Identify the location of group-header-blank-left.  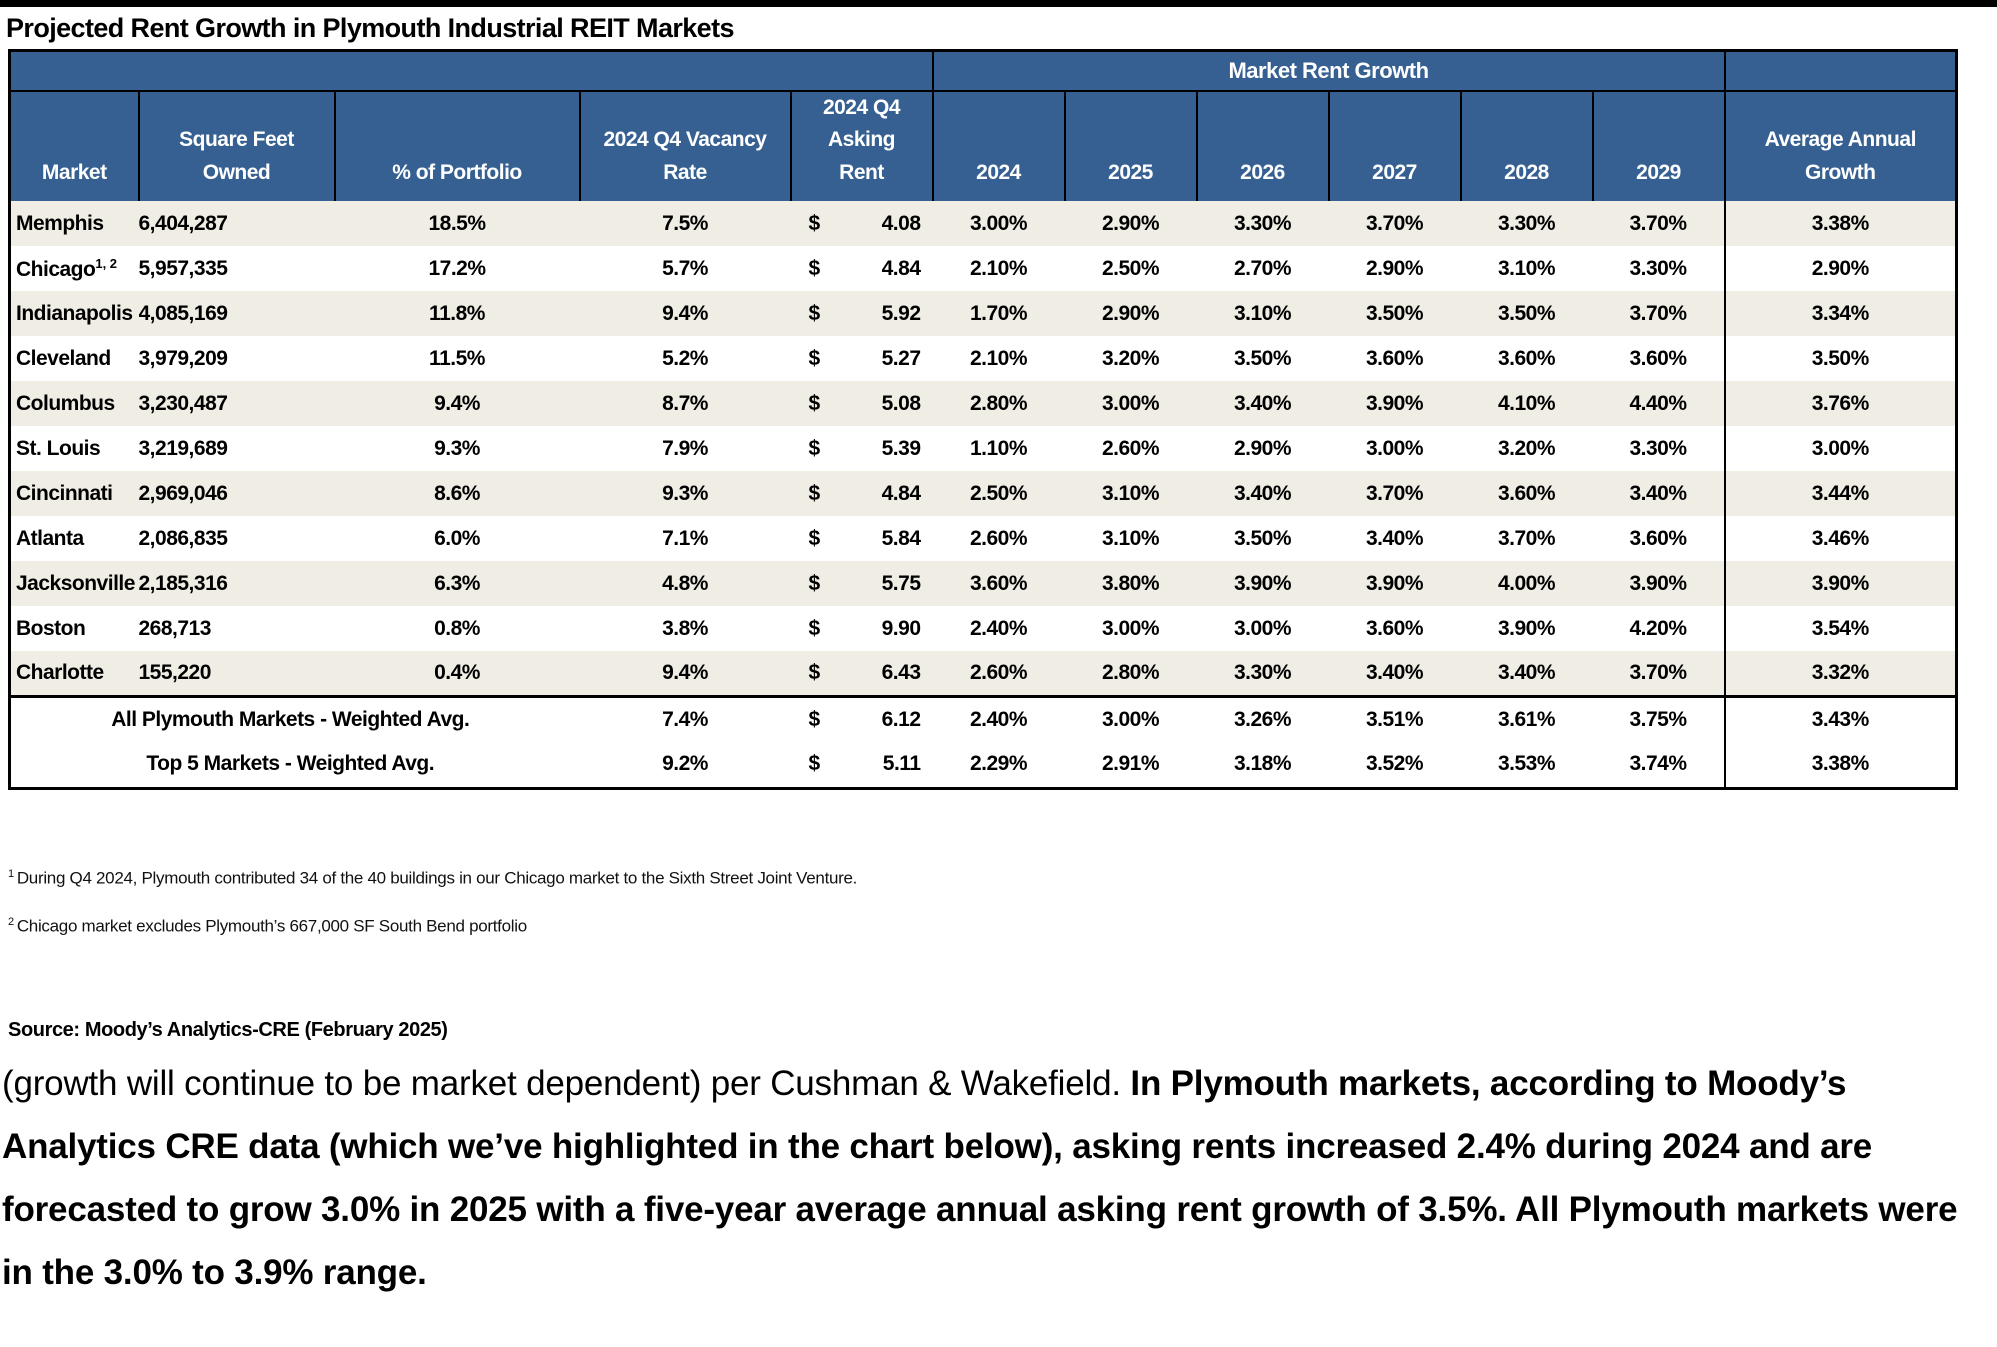
(471, 71).